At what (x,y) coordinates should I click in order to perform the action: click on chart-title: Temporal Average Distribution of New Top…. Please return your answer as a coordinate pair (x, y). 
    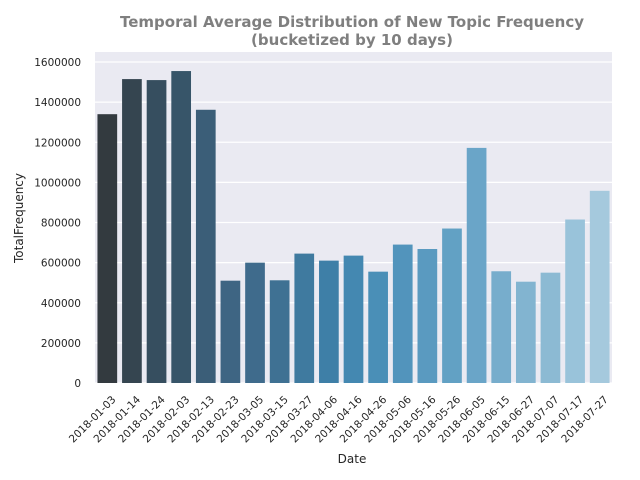
    Looking at the image, I should click on (352, 22).